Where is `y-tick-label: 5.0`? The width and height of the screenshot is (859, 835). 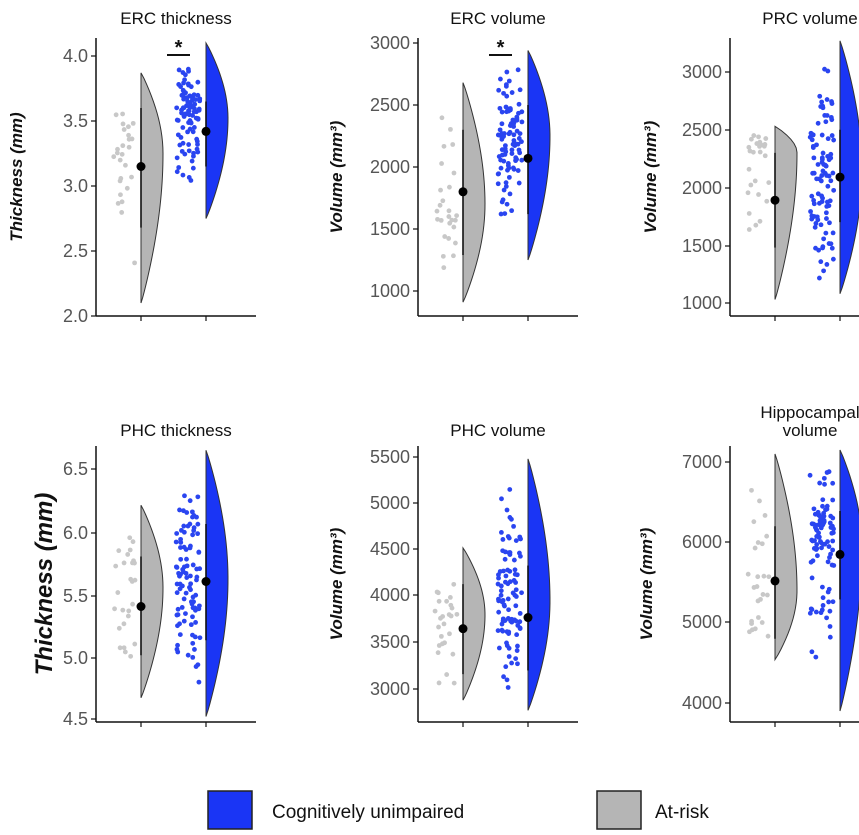
y-tick-label: 5.0 is located at coordinates (75, 658).